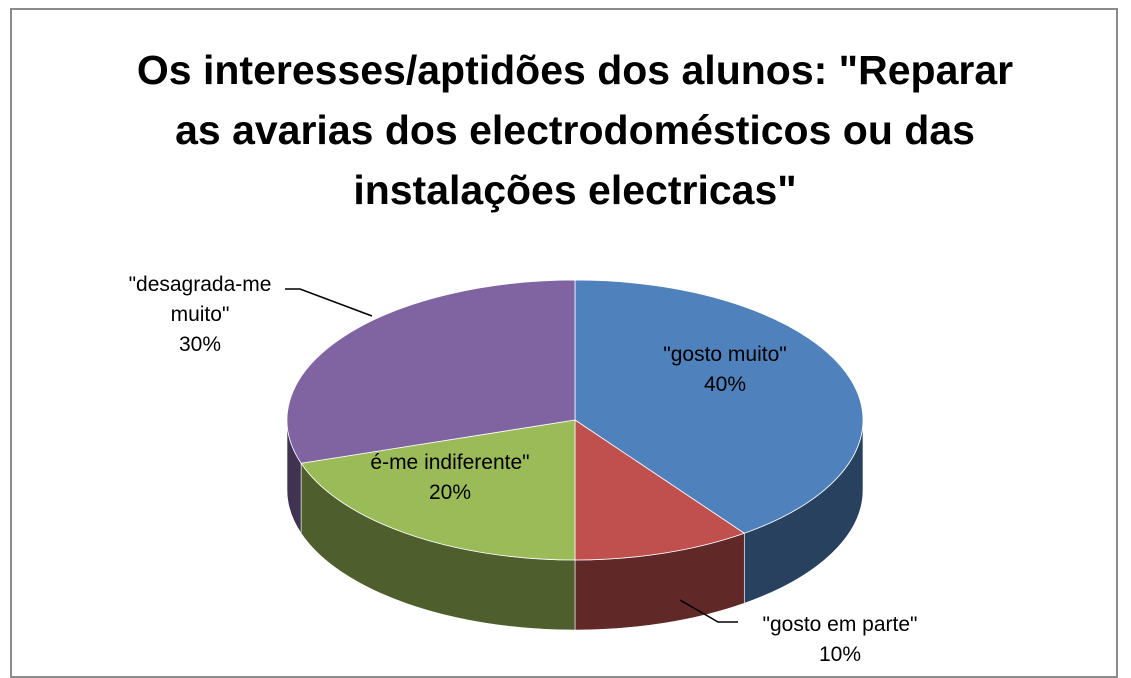 The image size is (1131, 678). Describe the element at coordinates (725, 384) in the screenshot. I see `label-value: 40%` at that location.